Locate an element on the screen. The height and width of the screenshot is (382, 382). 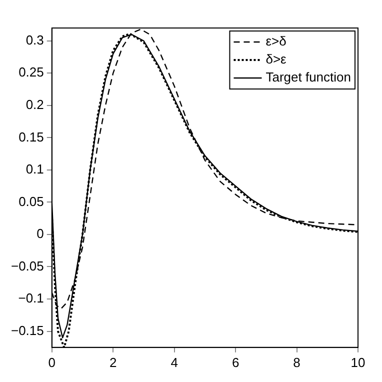
y-tick-label: 0.2 is located at coordinates (35, 104).